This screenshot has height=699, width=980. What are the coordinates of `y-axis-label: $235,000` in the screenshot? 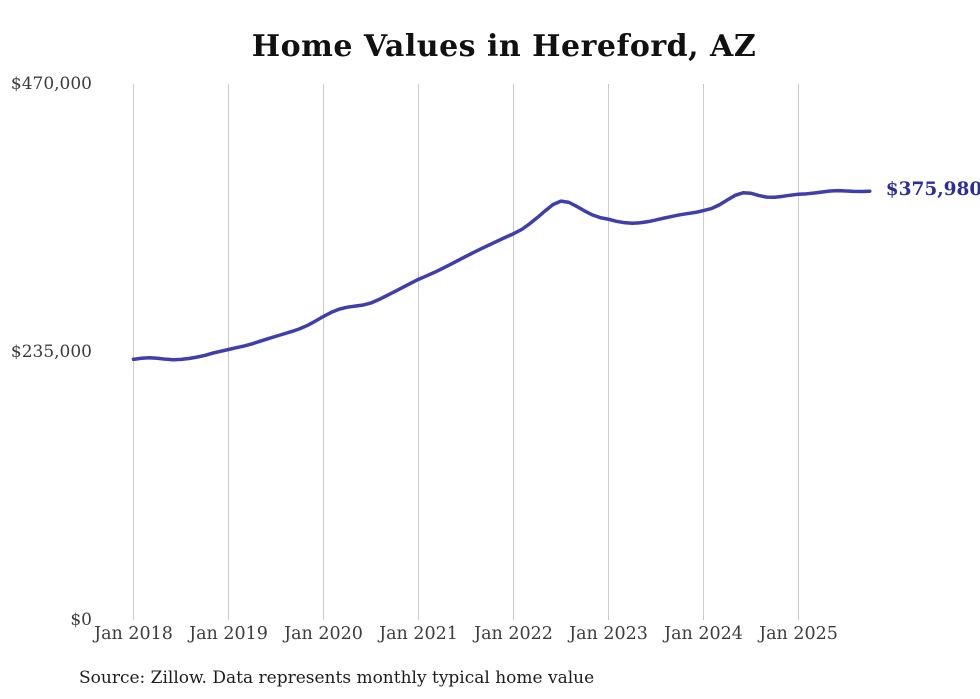 It's located at (51, 352).